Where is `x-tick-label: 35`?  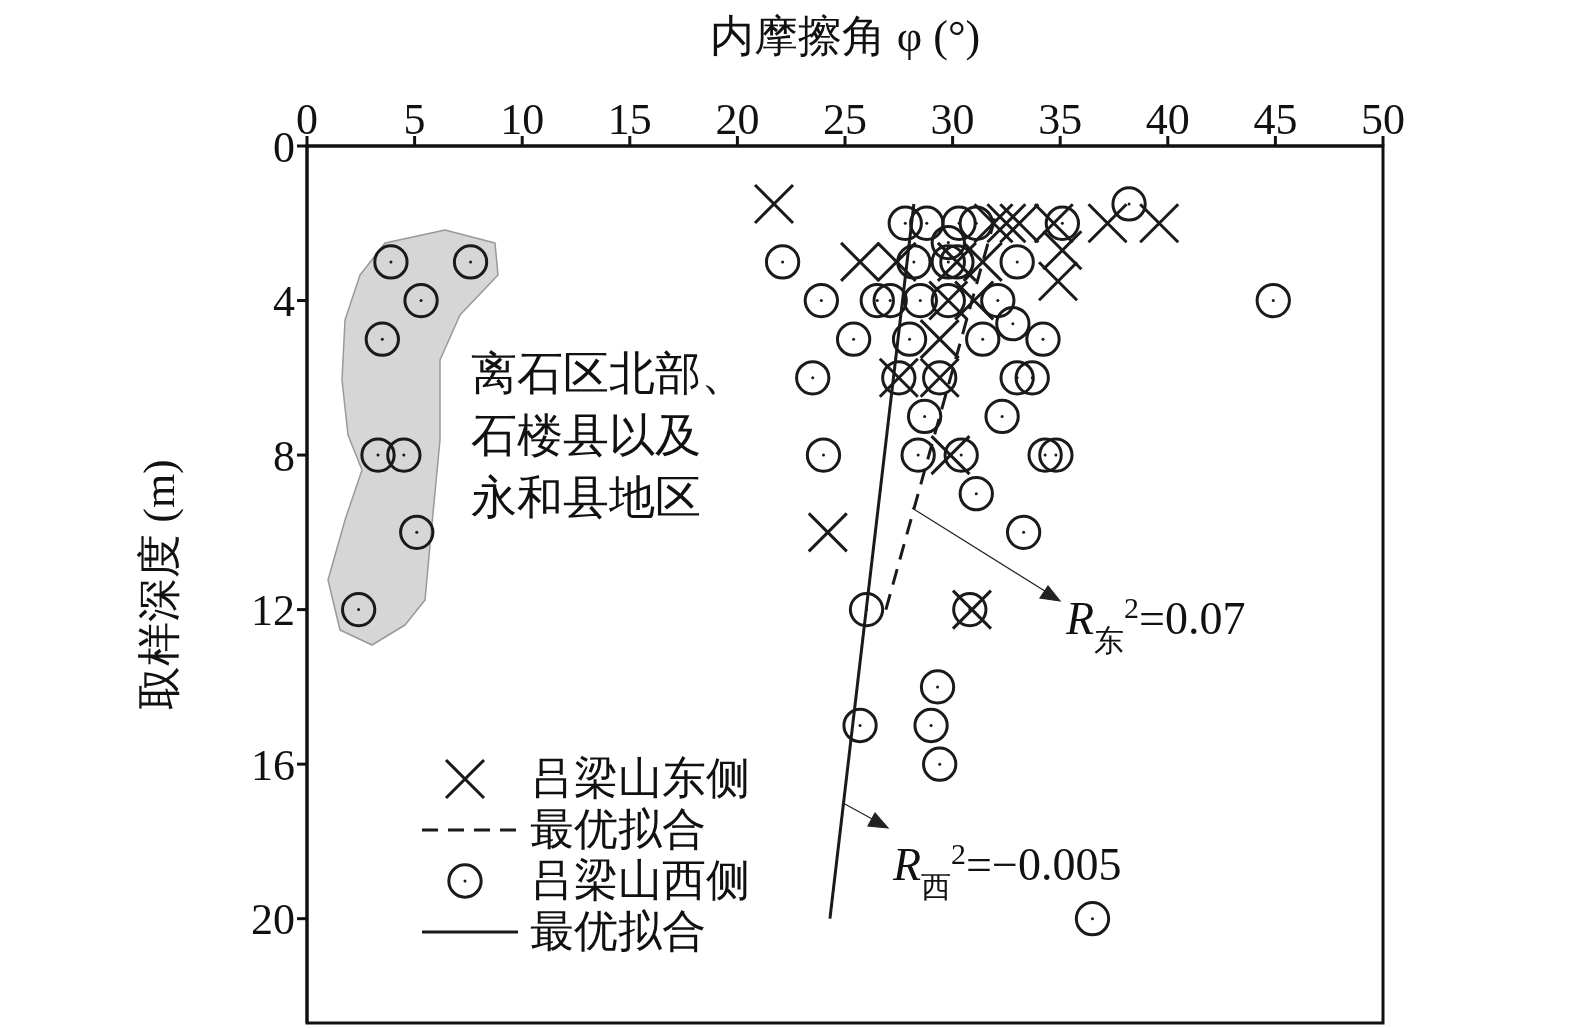
x-tick-label: 35 is located at coordinates (1060, 119).